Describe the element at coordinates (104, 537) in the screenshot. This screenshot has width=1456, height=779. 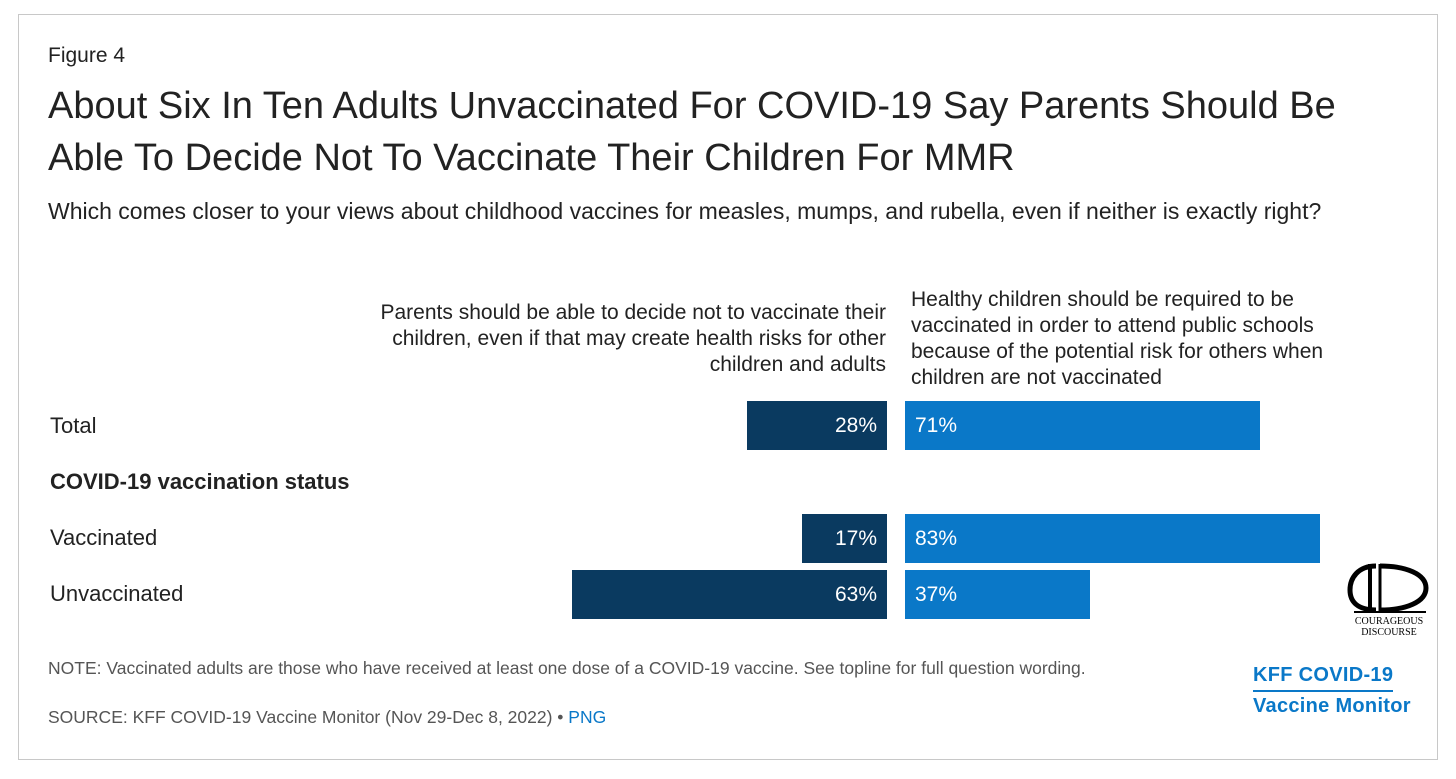
I see `row-label-vaccinated: Vaccinated` at that location.